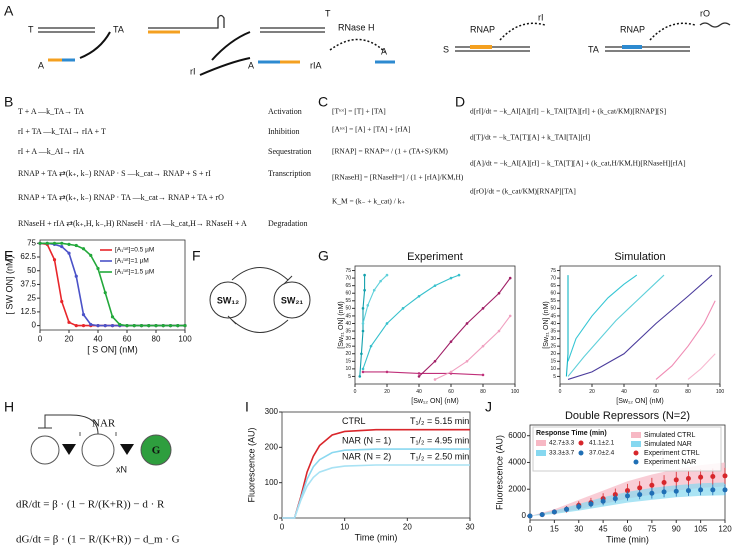 Image resolution: width=737 pixels, height=557 pixels. I want to click on series-note: T₁/₂ = 4.95 min, so click(439, 440).